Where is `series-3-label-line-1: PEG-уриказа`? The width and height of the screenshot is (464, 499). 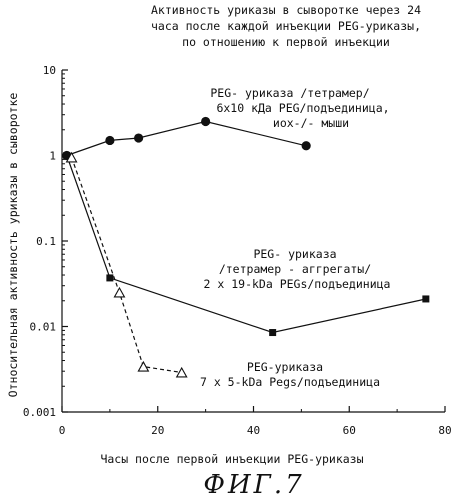
series-3-label-line-1: PEG-уриказа is located at coordinates (285, 367).